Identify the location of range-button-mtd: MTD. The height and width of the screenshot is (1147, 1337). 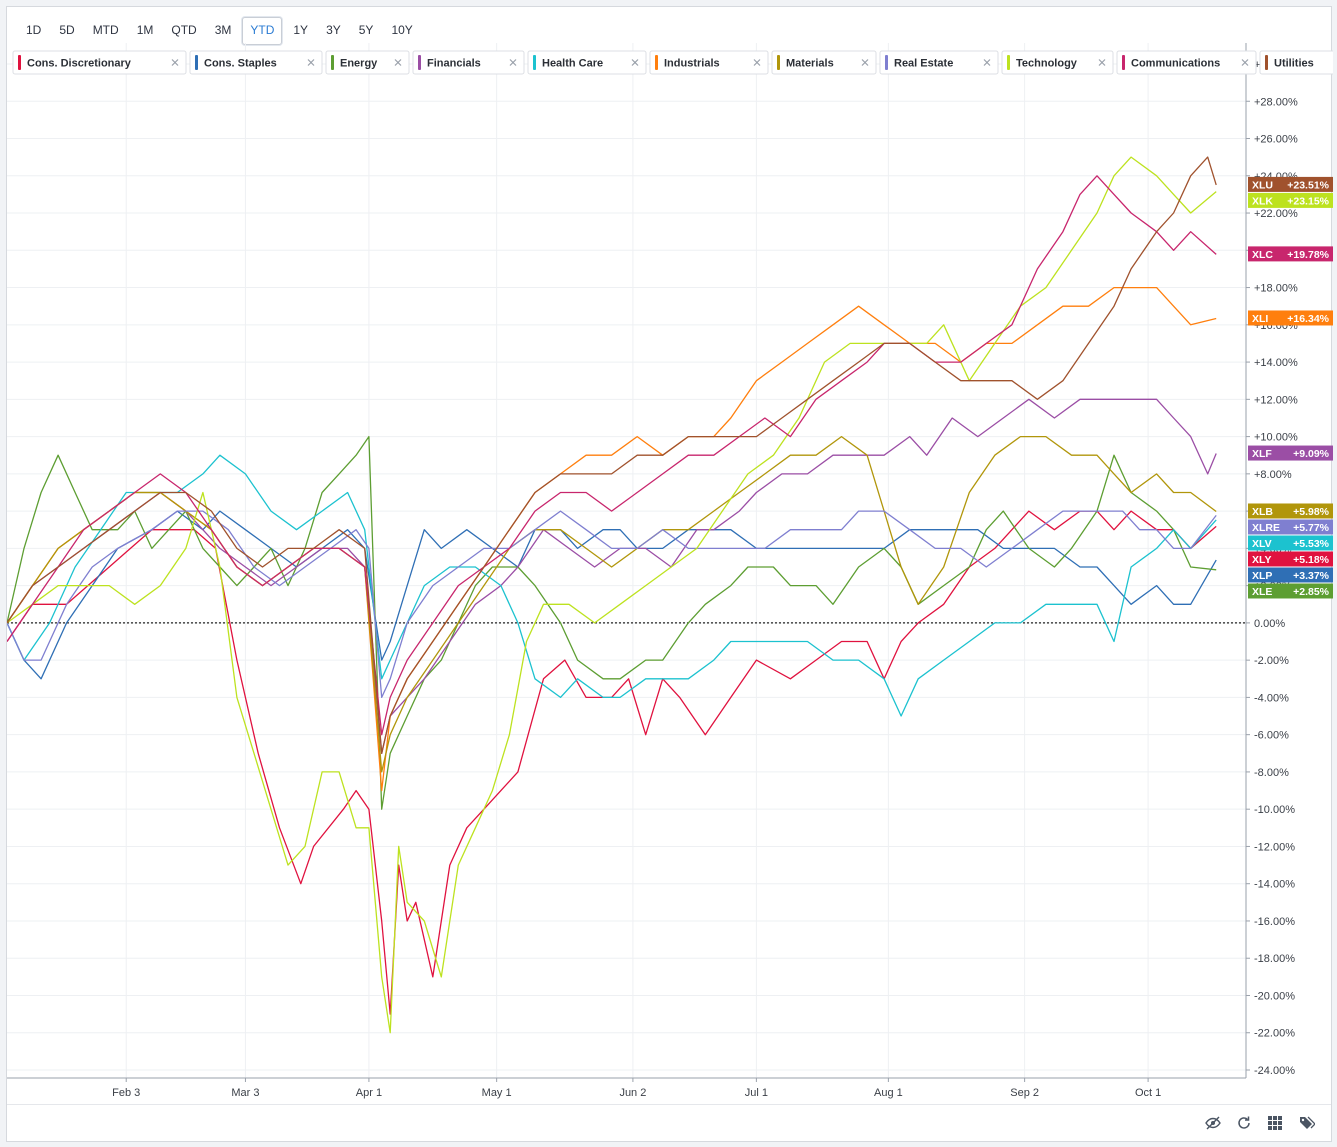
(105, 30).